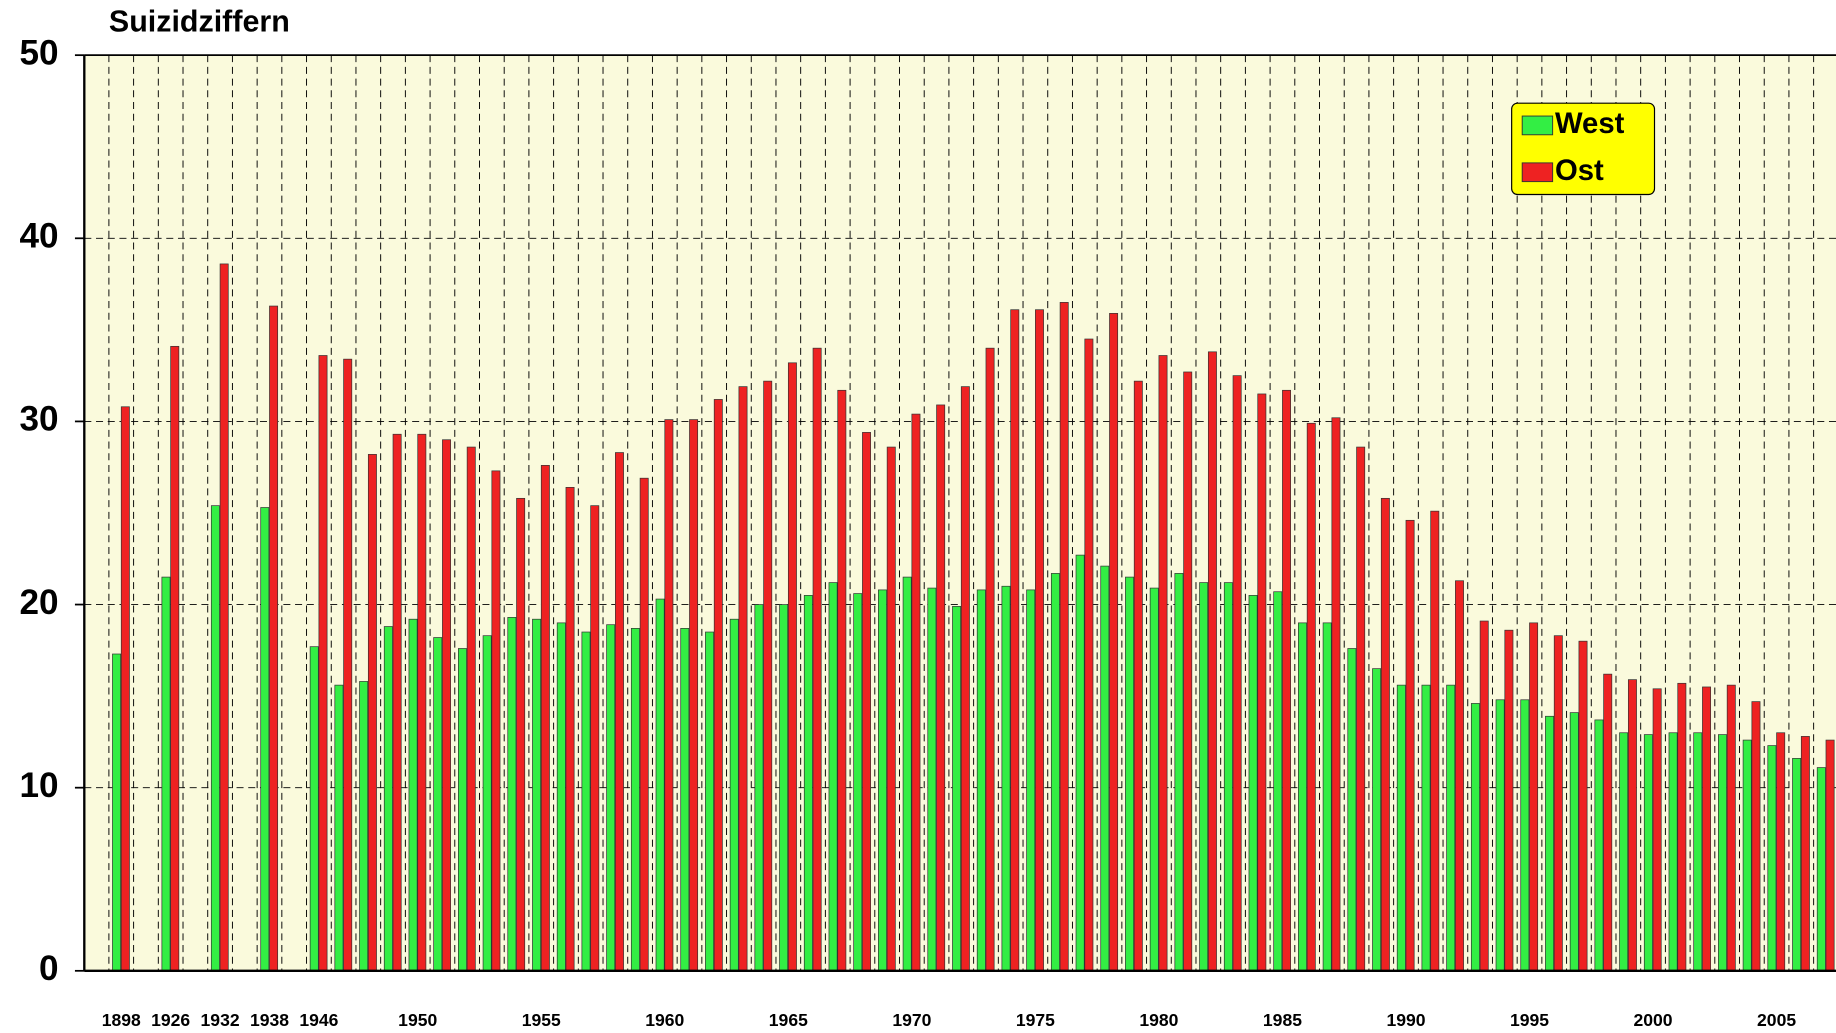 Image resolution: width=1836 pixels, height=1033 pixels. I want to click on x-tick-label: 1946, so click(318, 1020).